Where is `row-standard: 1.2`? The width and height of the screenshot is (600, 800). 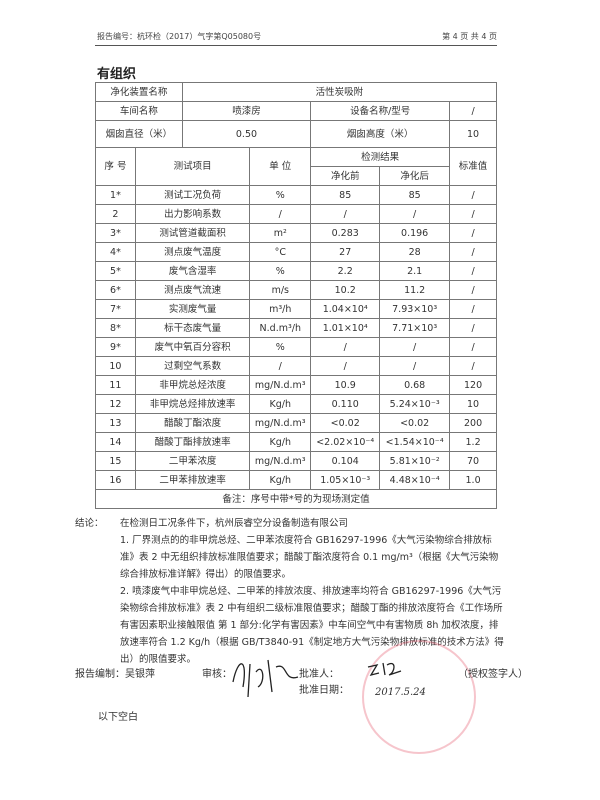
row-standard: 1.2 is located at coordinates (473, 442).